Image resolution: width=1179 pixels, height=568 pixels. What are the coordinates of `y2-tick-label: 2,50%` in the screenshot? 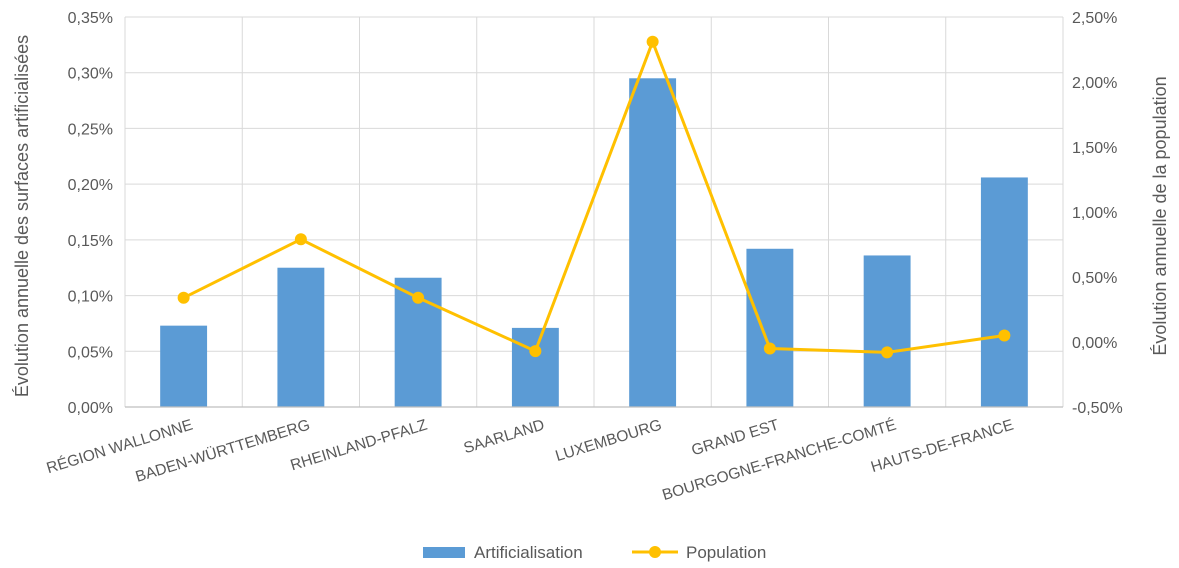 It's located at (1094, 18).